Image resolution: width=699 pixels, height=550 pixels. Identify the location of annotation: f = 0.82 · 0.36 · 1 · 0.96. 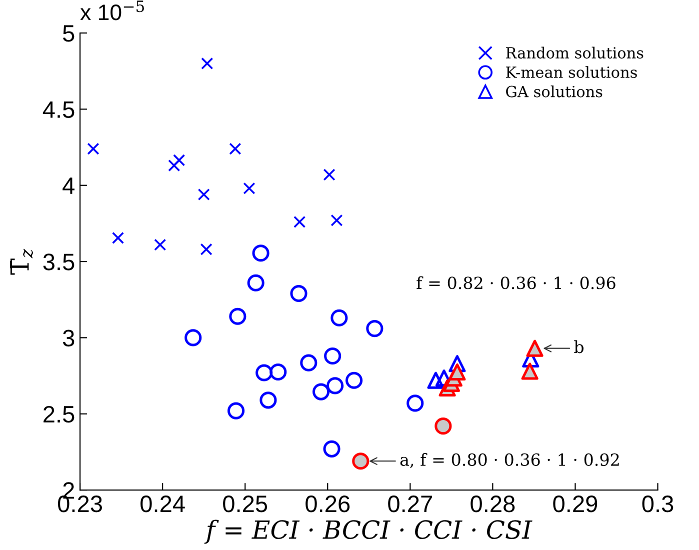
(516, 283).